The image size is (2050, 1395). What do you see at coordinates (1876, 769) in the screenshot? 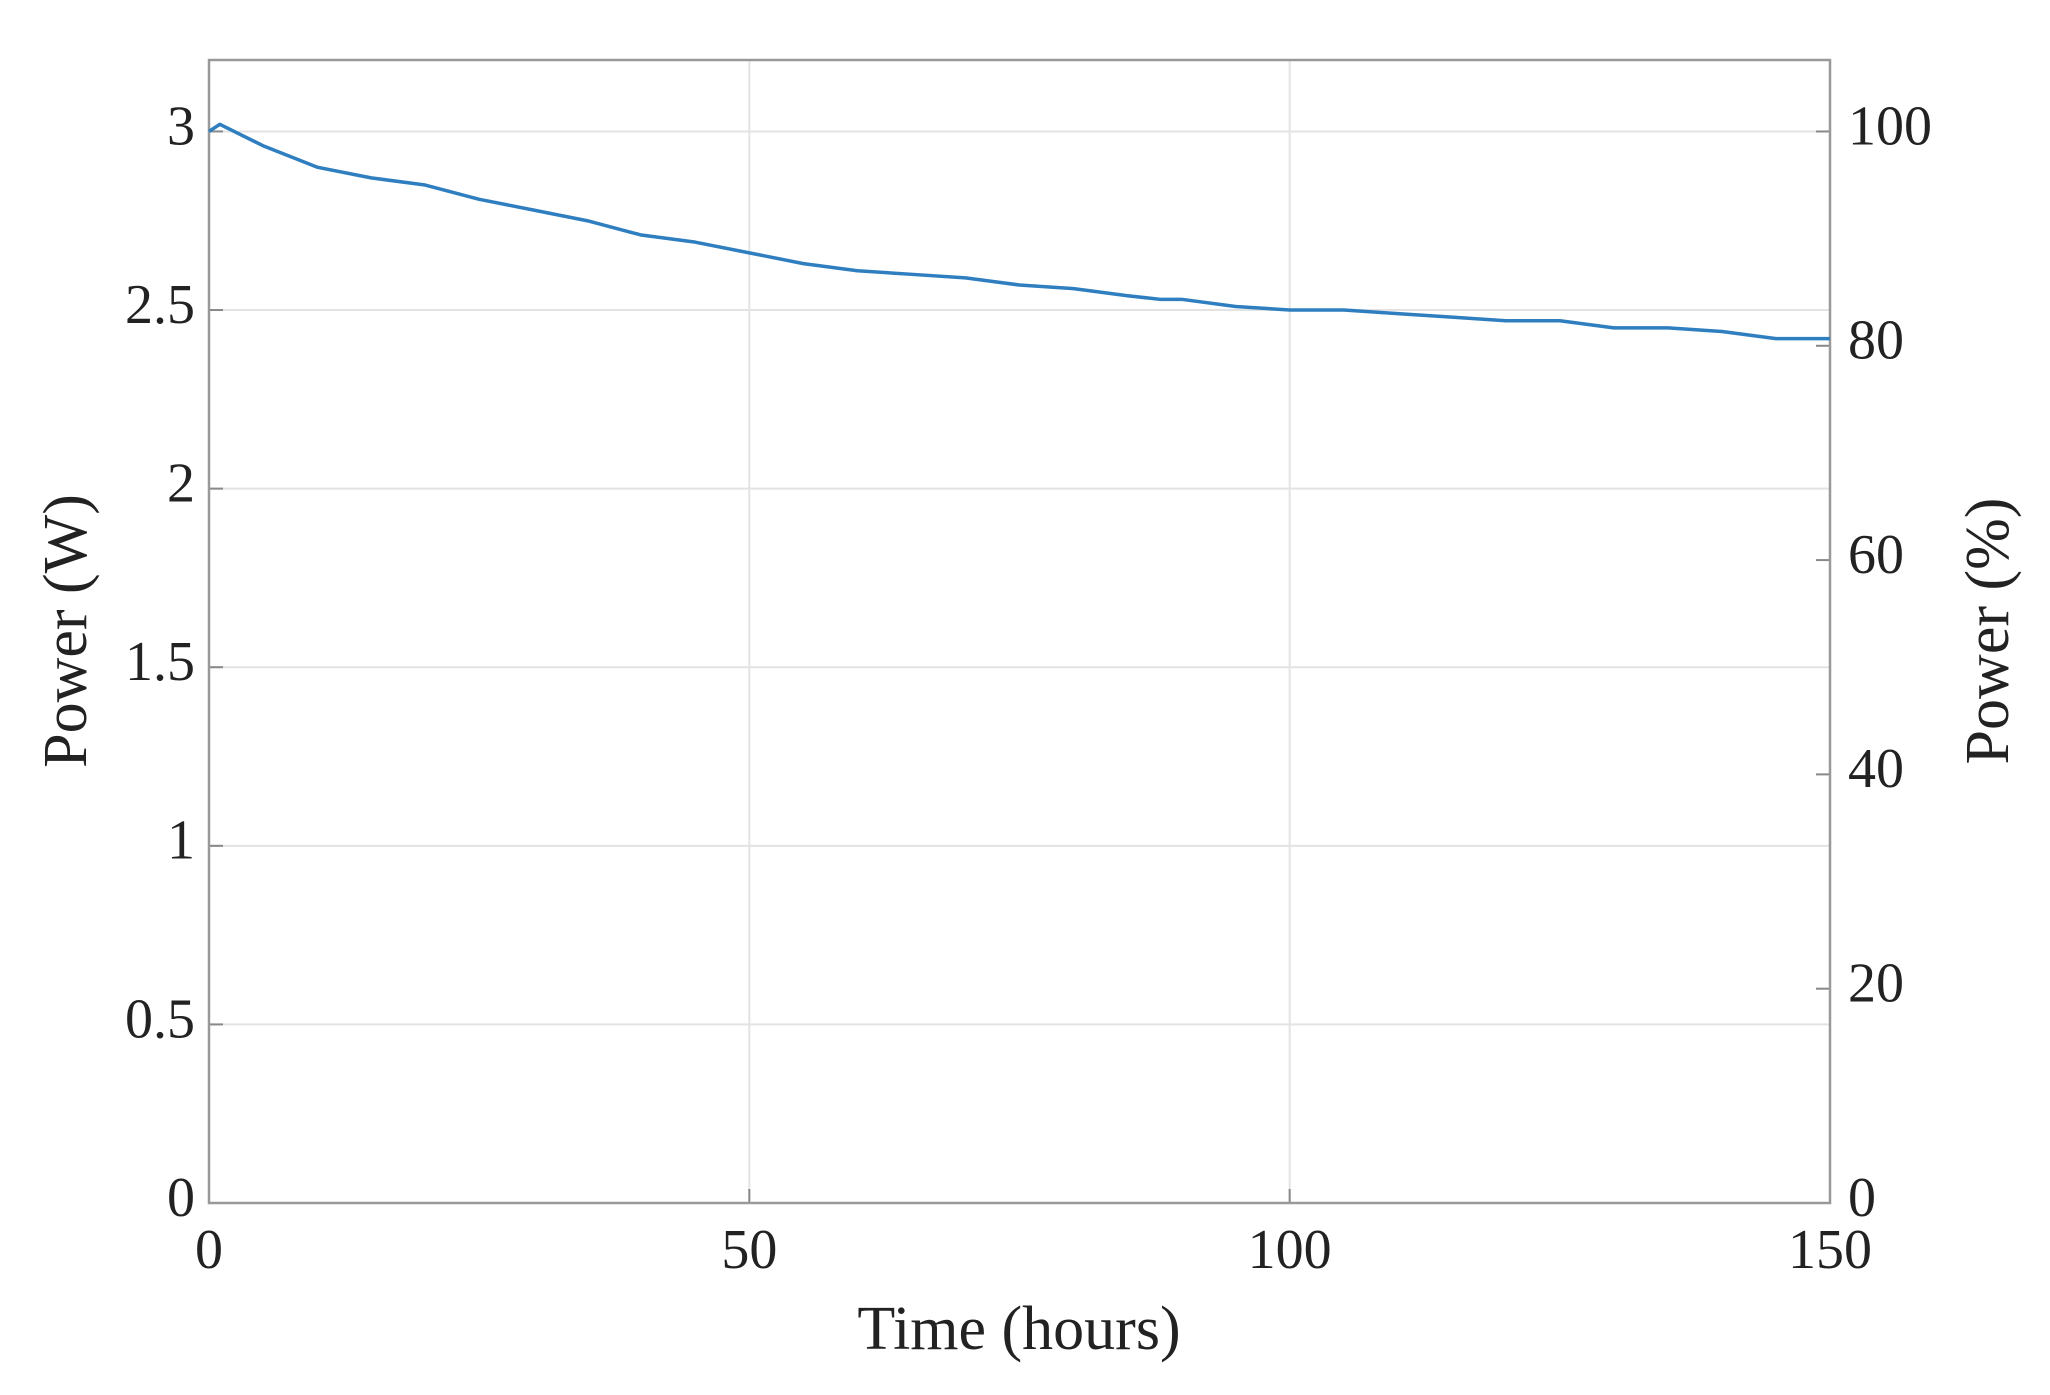
I see `y2-tick-label: 40` at bounding box center [1876, 769].